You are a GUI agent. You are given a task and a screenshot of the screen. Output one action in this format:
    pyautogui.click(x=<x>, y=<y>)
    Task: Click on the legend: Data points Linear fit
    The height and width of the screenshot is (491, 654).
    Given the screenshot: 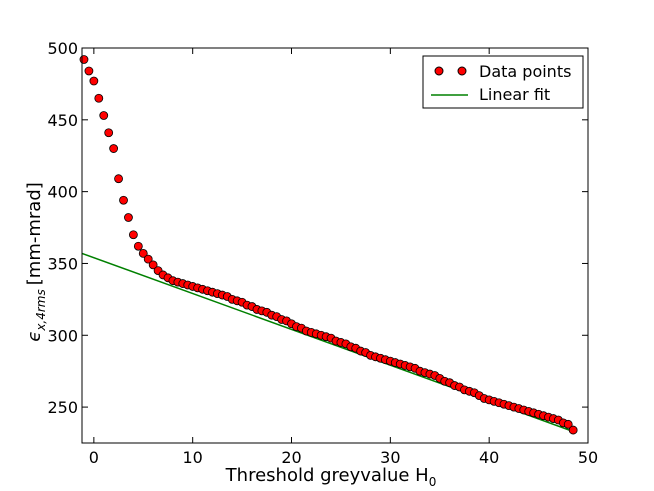 What is the action you would take?
    pyautogui.click(x=503, y=82)
    